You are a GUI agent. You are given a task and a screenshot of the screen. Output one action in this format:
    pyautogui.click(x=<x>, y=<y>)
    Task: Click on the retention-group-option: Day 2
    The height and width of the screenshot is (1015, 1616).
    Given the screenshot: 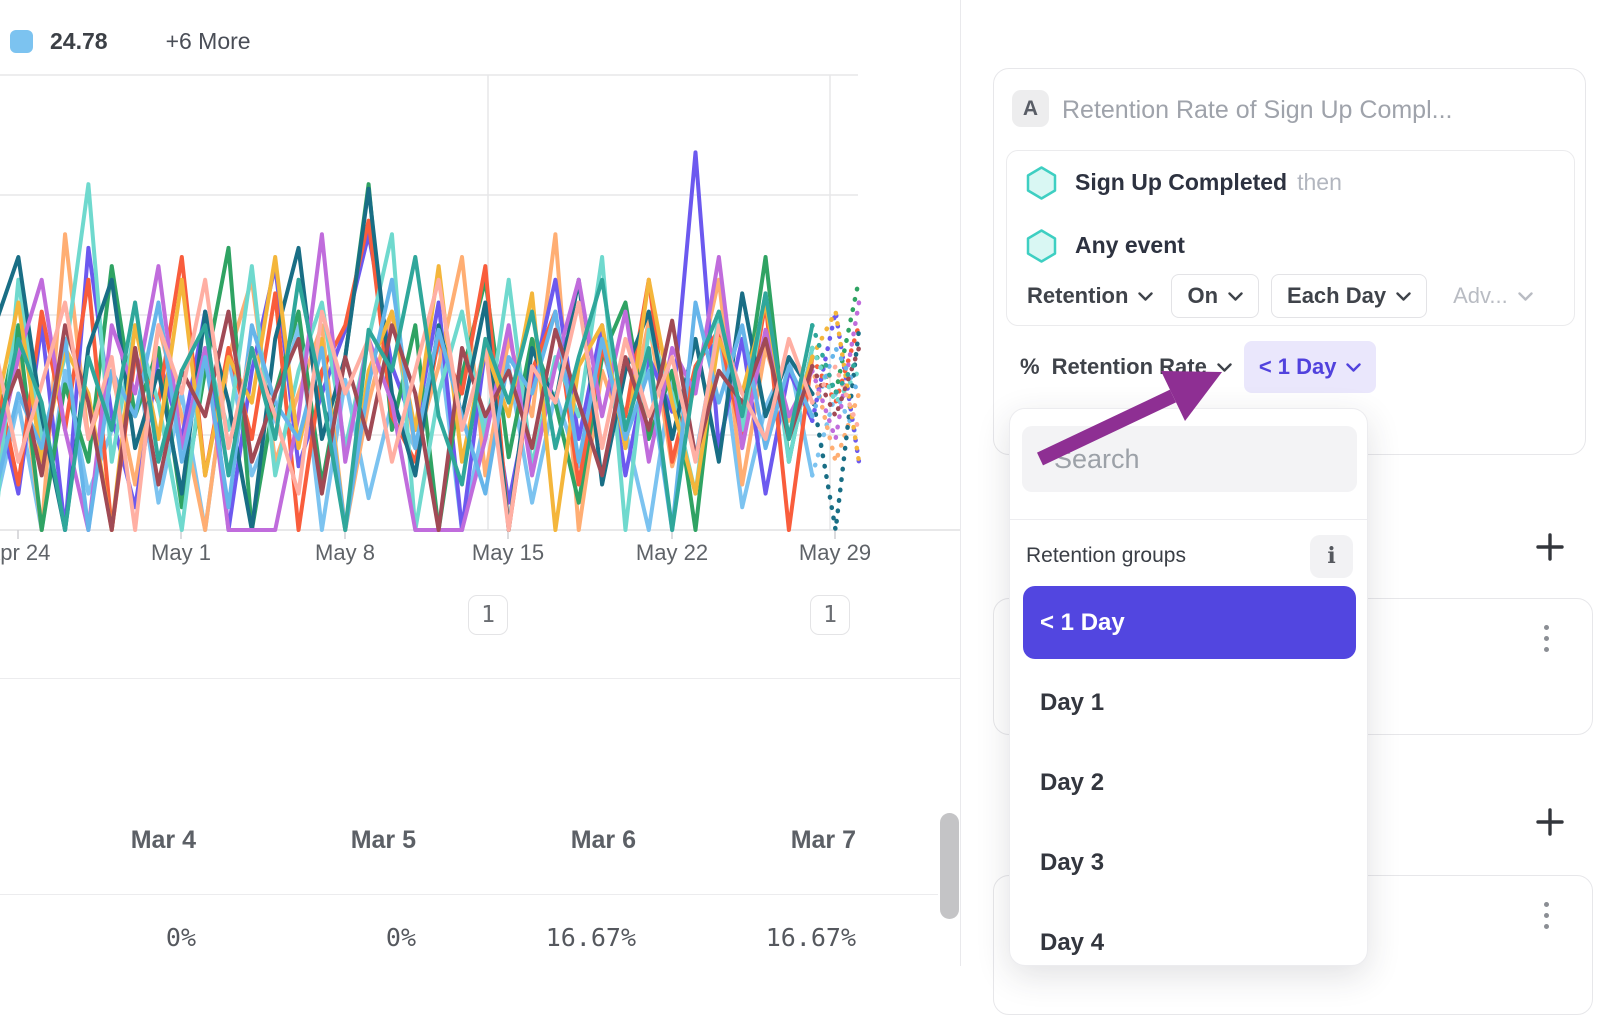 What is the action you would take?
    pyautogui.click(x=1072, y=782)
    